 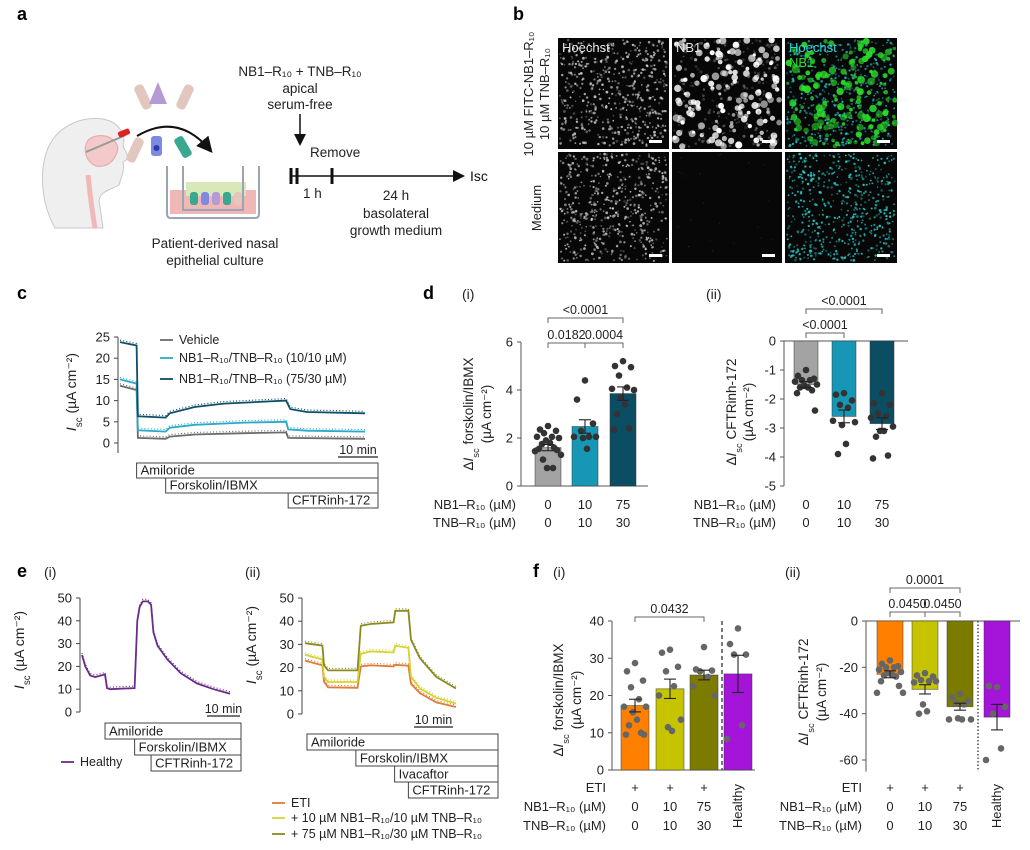 I want to click on swab-tip-icon, so click(x=124, y=133).